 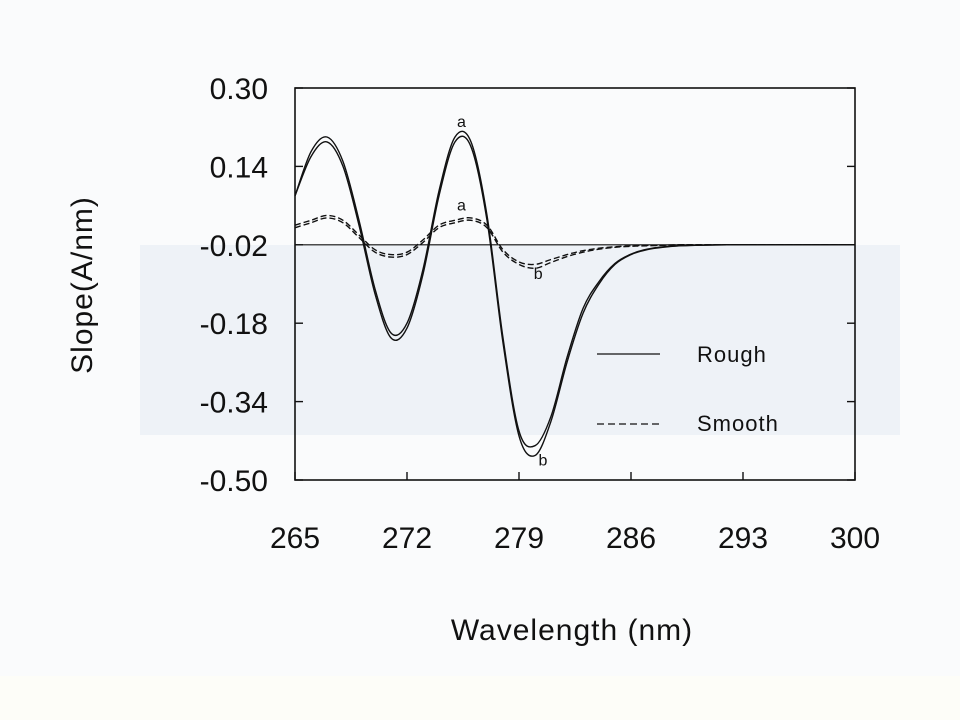 What do you see at coordinates (732, 354) in the screenshot?
I see `legend-label-rough: Rough` at bounding box center [732, 354].